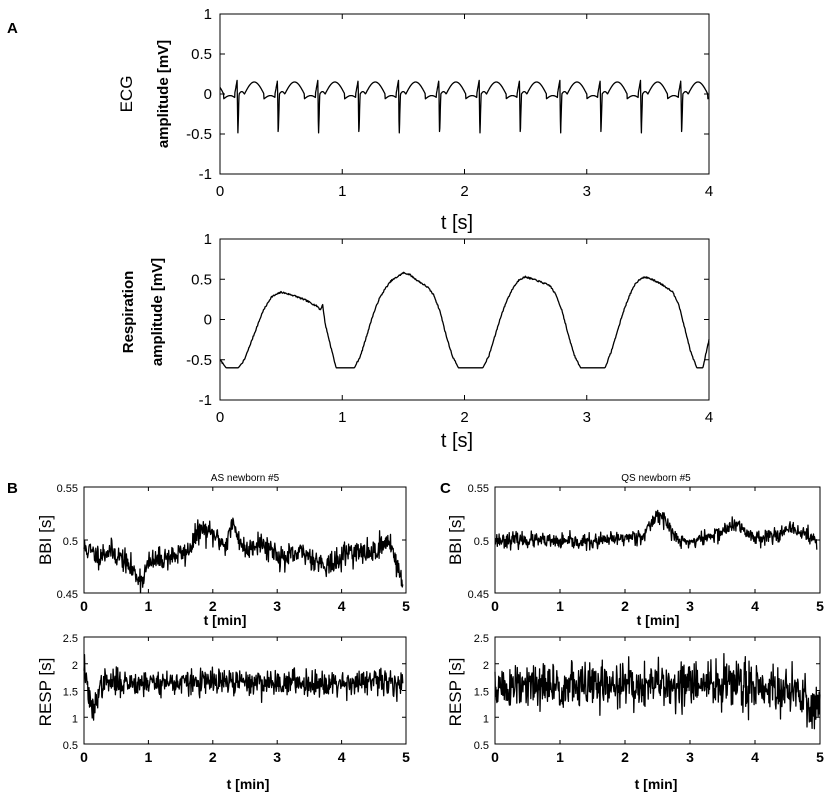 The image size is (833, 802). Describe the element at coordinates (149, 757) in the screenshot. I see `resp-as-x-tick-label: 1` at that location.